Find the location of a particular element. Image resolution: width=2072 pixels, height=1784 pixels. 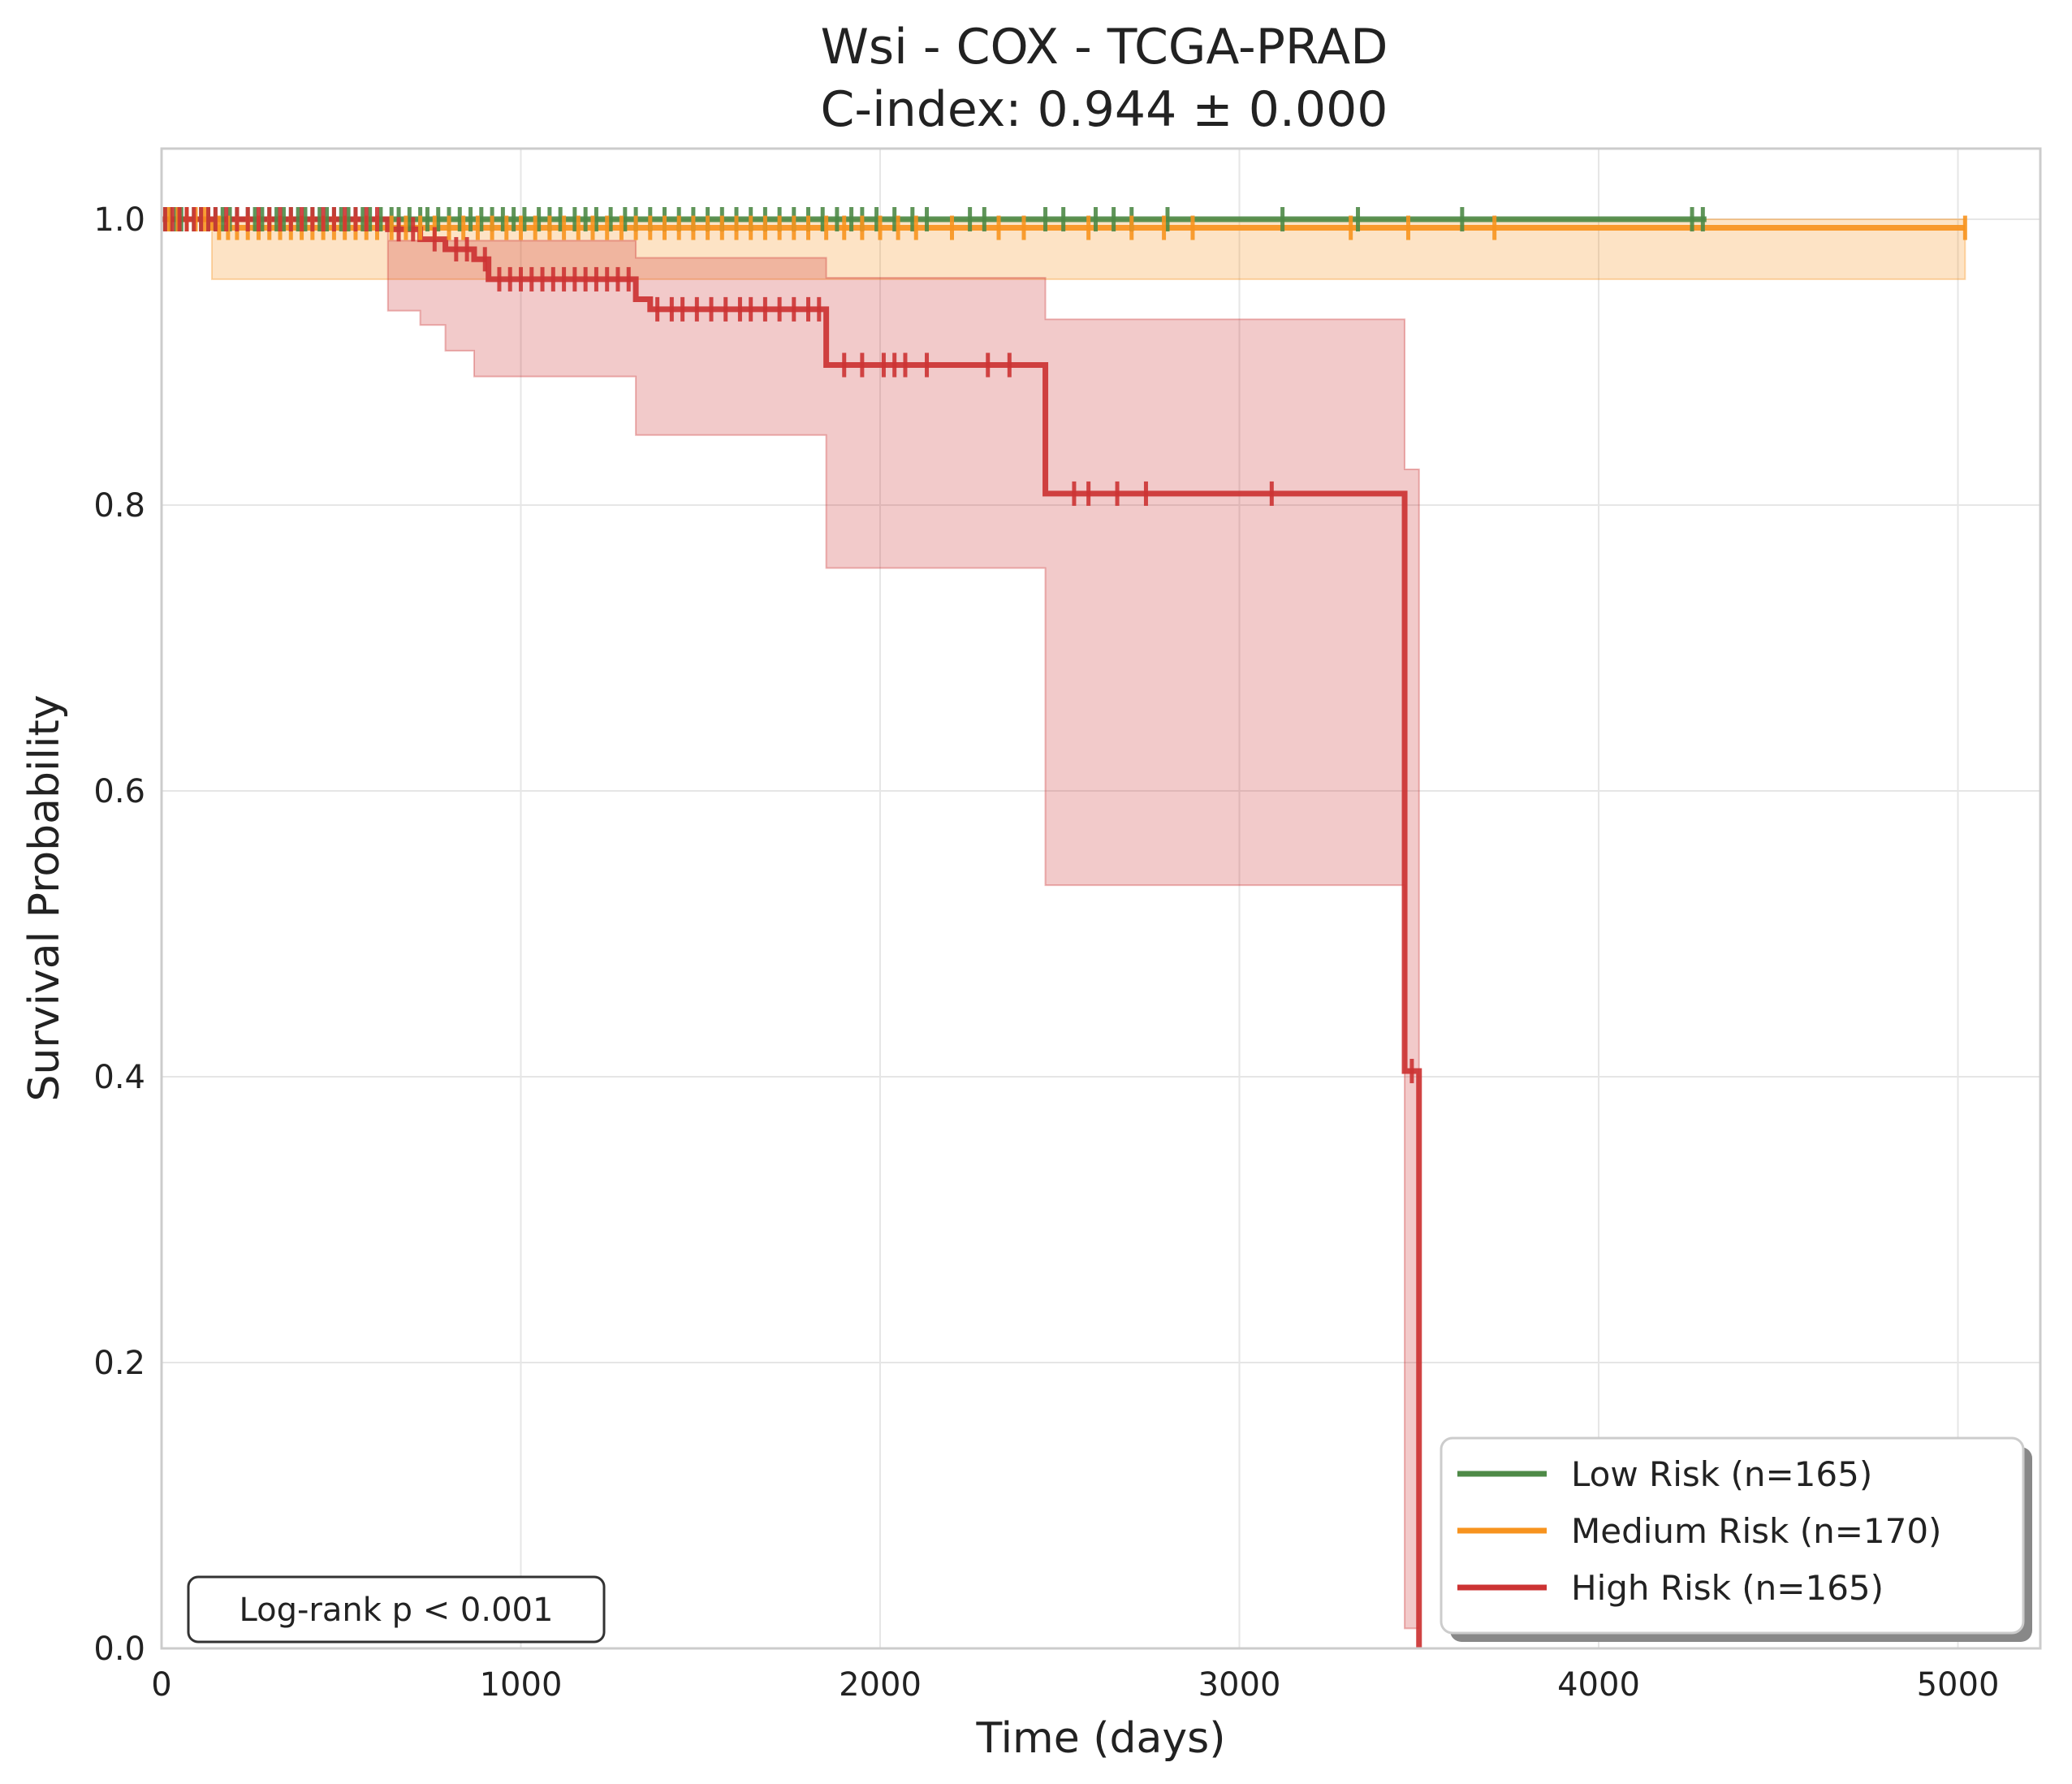

y-tick-label-4: 0.8 is located at coordinates (119, 506).